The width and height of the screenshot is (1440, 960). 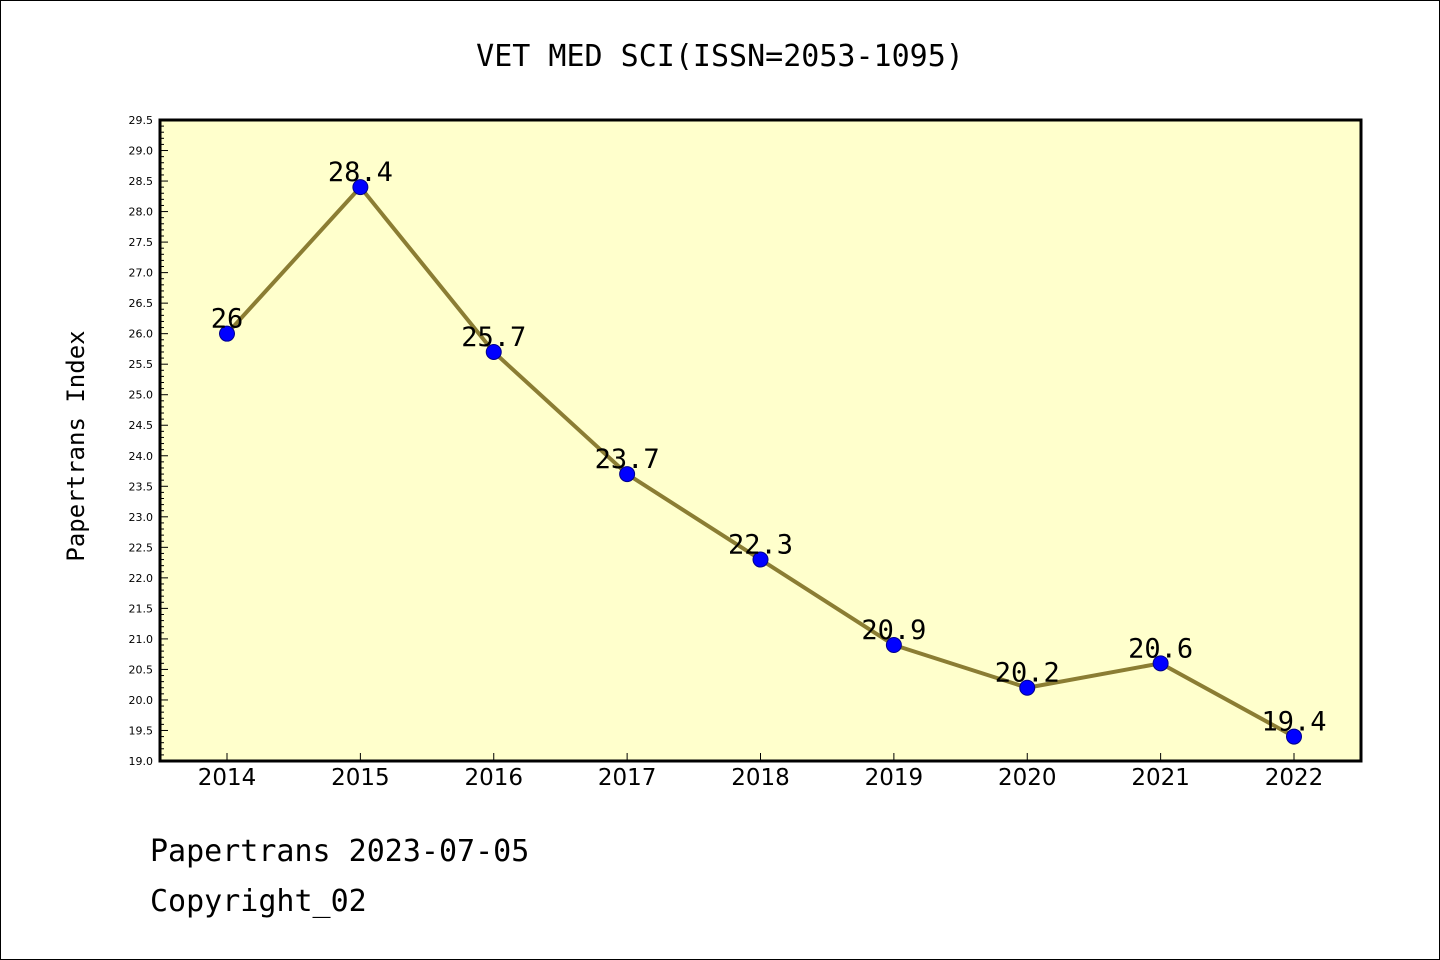 What do you see at coordinates (141, 578) in the screenshot?
I see `y-tick-label: 22.0` at bounding box center [141, 578].